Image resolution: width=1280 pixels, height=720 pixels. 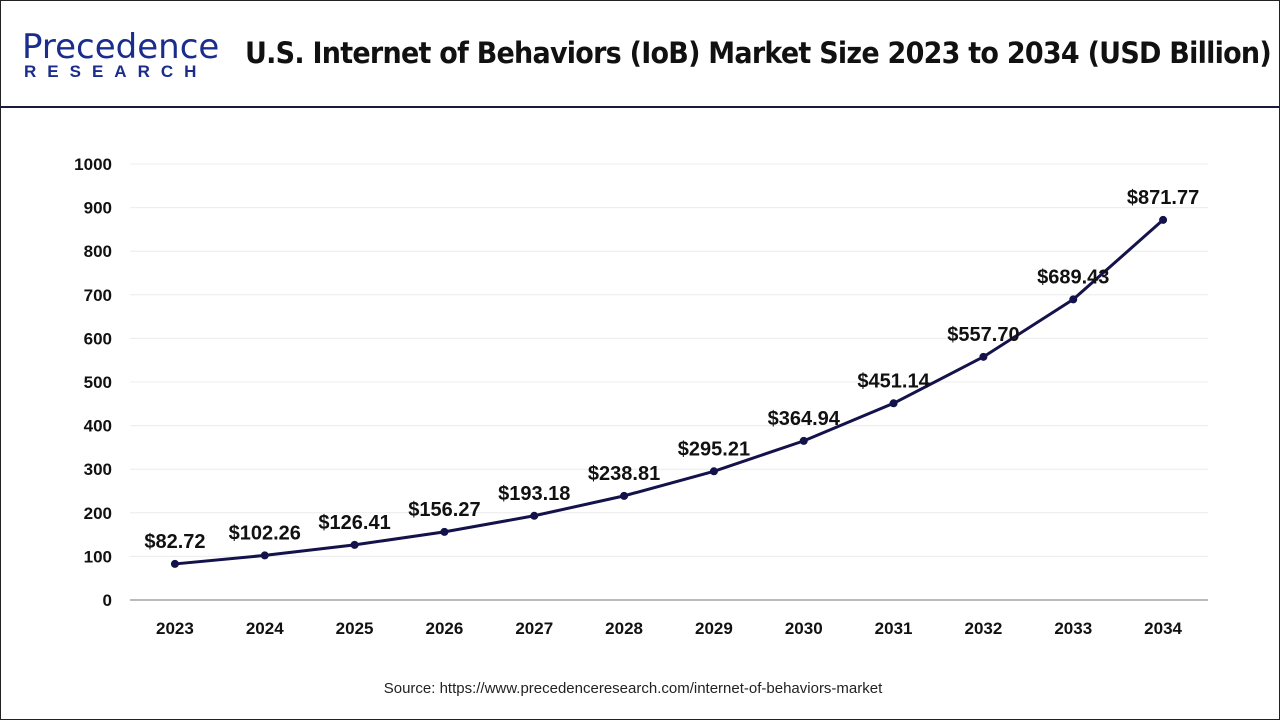 What do you see at coordinates (121, 47) in the screenshot?
I see `logo-text: Precedence` at bounding box center [121, 47].